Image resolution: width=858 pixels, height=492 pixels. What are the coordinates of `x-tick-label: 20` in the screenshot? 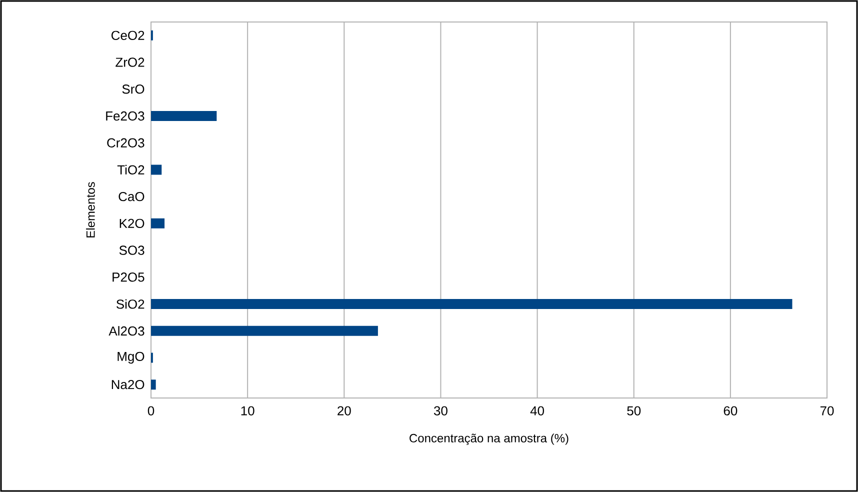 It's located at (344, 411).